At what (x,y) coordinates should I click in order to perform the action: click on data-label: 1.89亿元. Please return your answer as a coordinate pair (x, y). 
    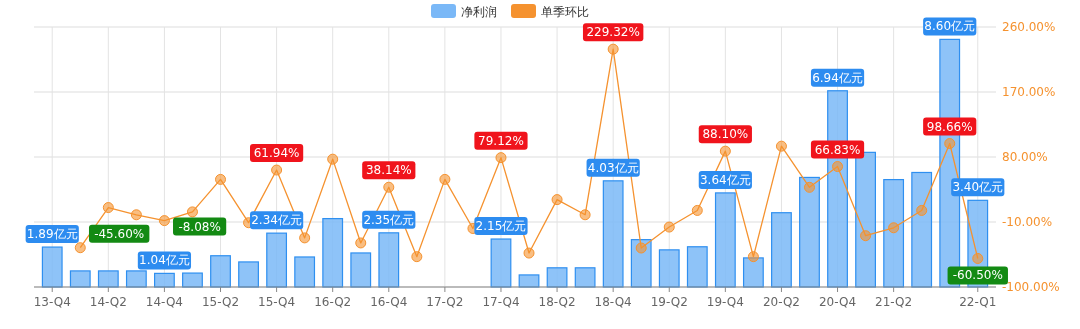
    Looking at the image, I should click on (52, 234).